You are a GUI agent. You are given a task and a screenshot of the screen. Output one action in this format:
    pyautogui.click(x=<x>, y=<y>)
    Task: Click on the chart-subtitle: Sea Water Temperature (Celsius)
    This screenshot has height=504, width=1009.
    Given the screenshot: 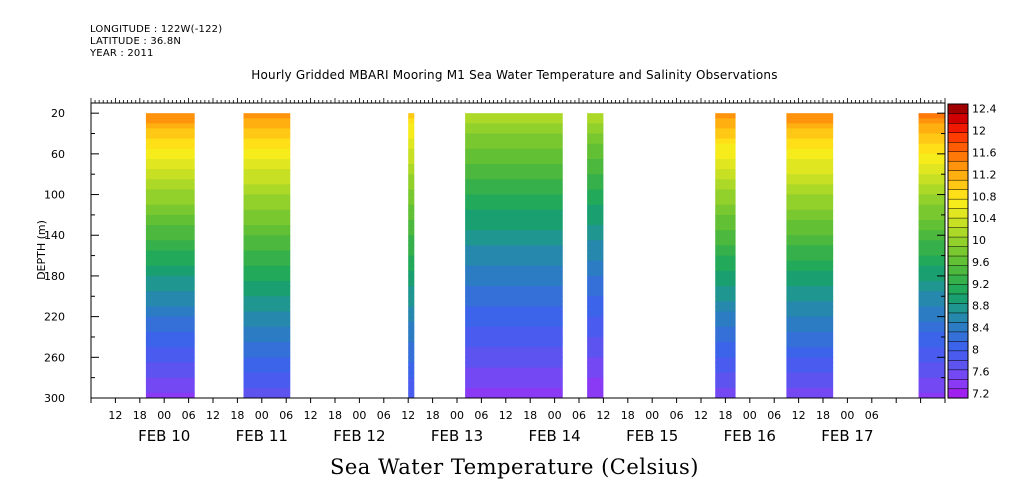 What is the action you would take?
    pyautogui.click(x=514, y=467)
    